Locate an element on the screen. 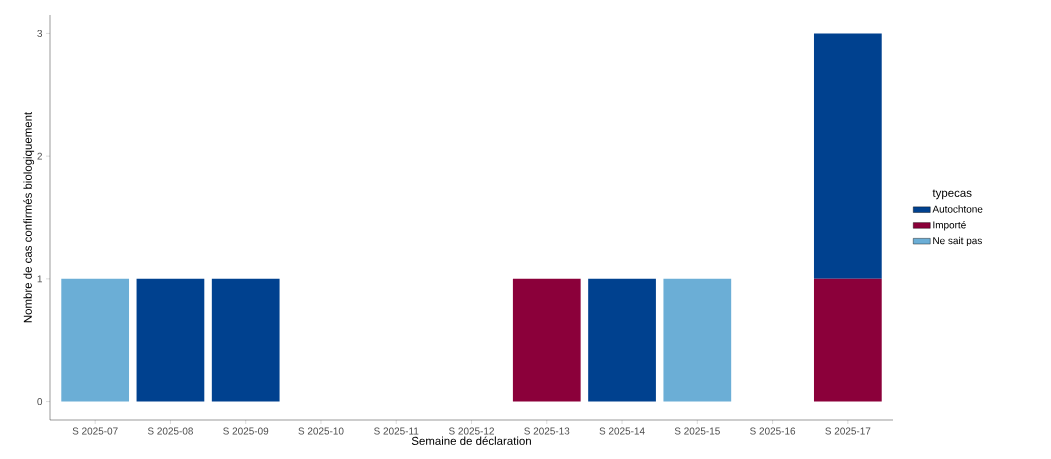  x-tick-label: S 2025-15 is located at coordinates (697, 431).